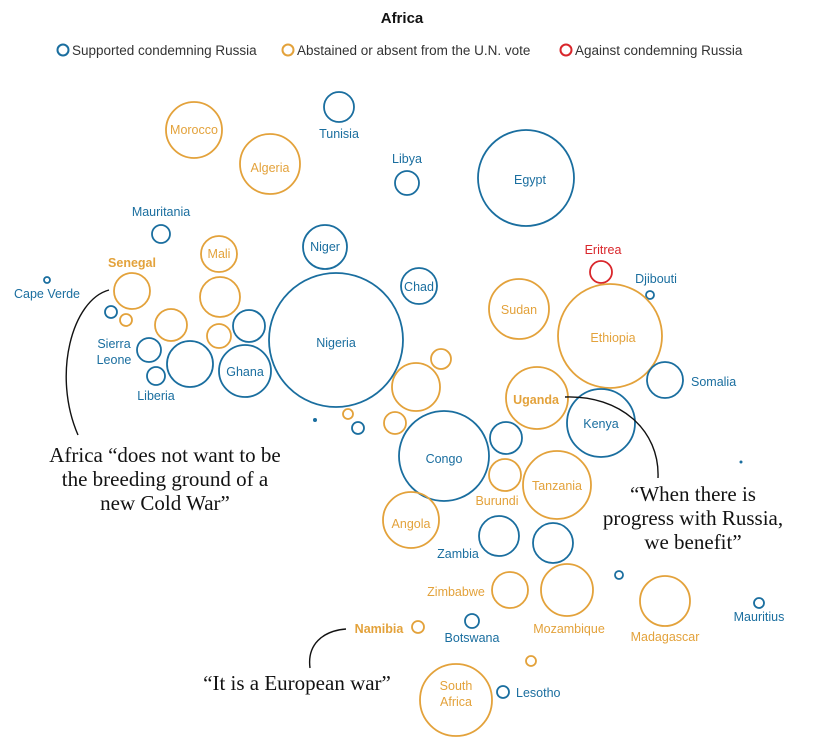 The image size is (829, 746). I want to click on quote-annotation-3: “It is a European war”, so click(297, 683).